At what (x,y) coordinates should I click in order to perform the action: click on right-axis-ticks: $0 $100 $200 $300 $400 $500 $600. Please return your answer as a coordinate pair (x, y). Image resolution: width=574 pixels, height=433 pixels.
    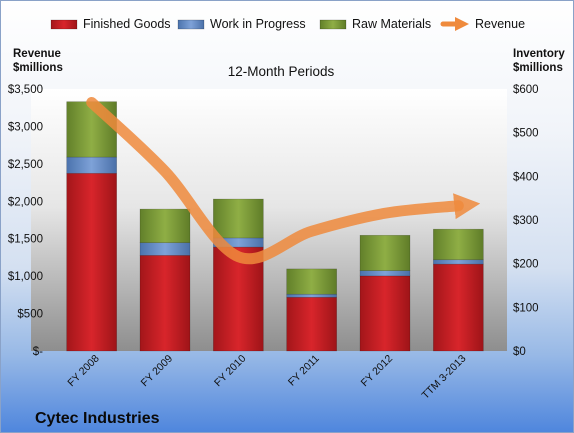
    Looking at the image, I should click on (526, 221).